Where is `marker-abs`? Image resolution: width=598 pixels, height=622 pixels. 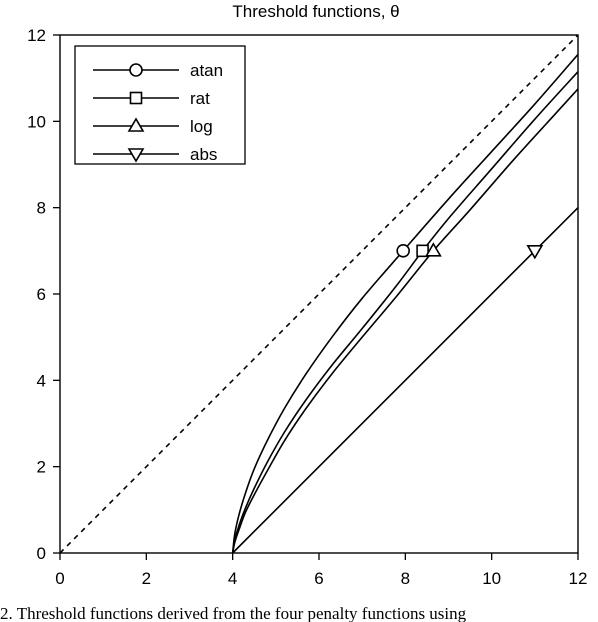
marker-abs is located at coordinates (535, 252).